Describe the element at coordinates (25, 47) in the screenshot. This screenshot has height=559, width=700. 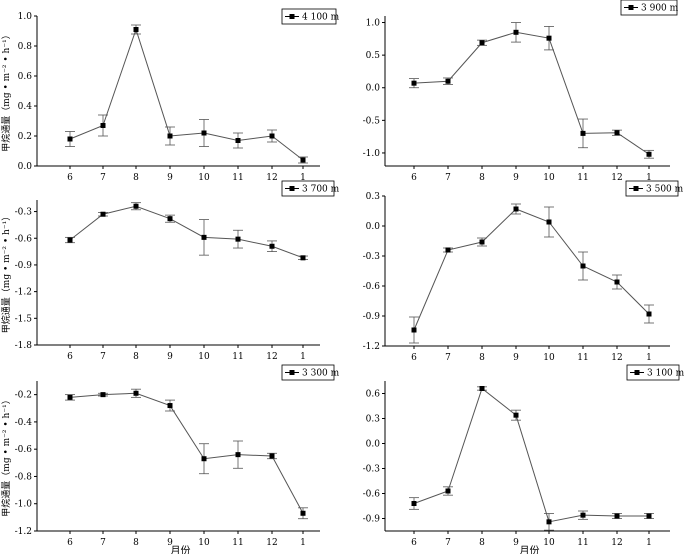
I see `y-tick-label: 0.8` at that location.